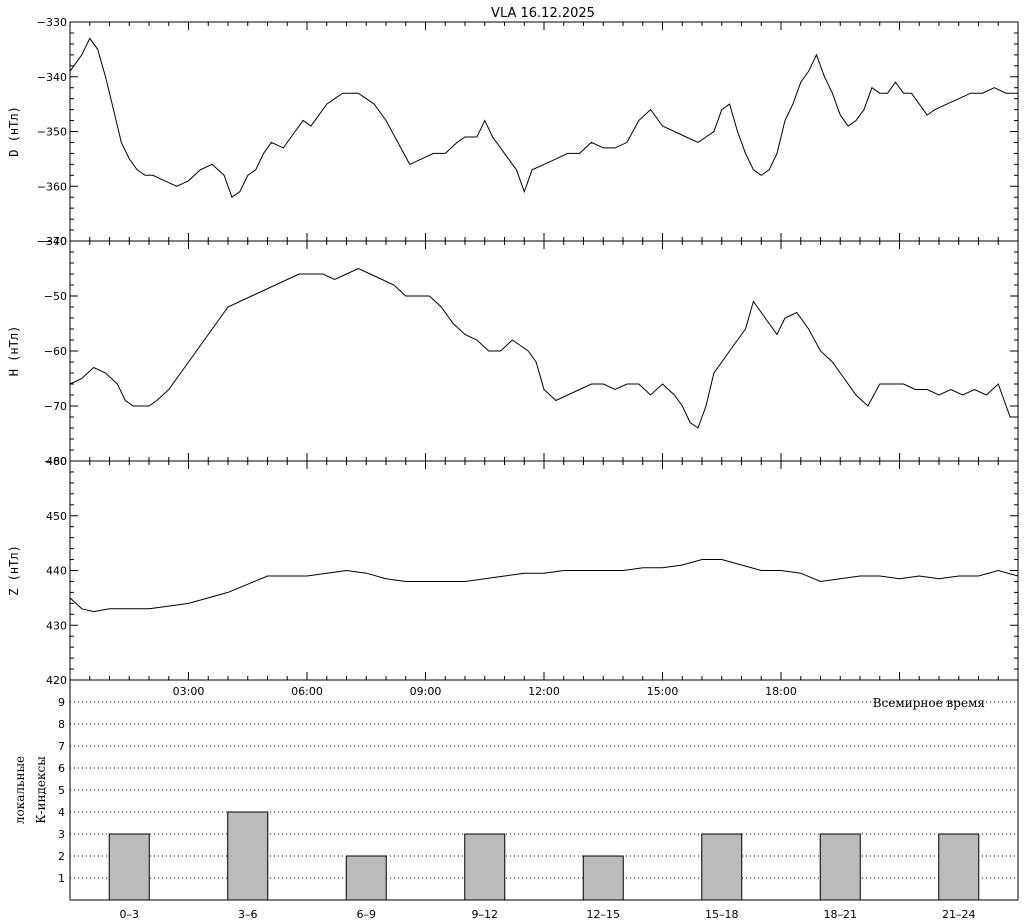 This screenshot has height=921, width=1024. I want to click on y-tick-label: −370, so click(52, 241).